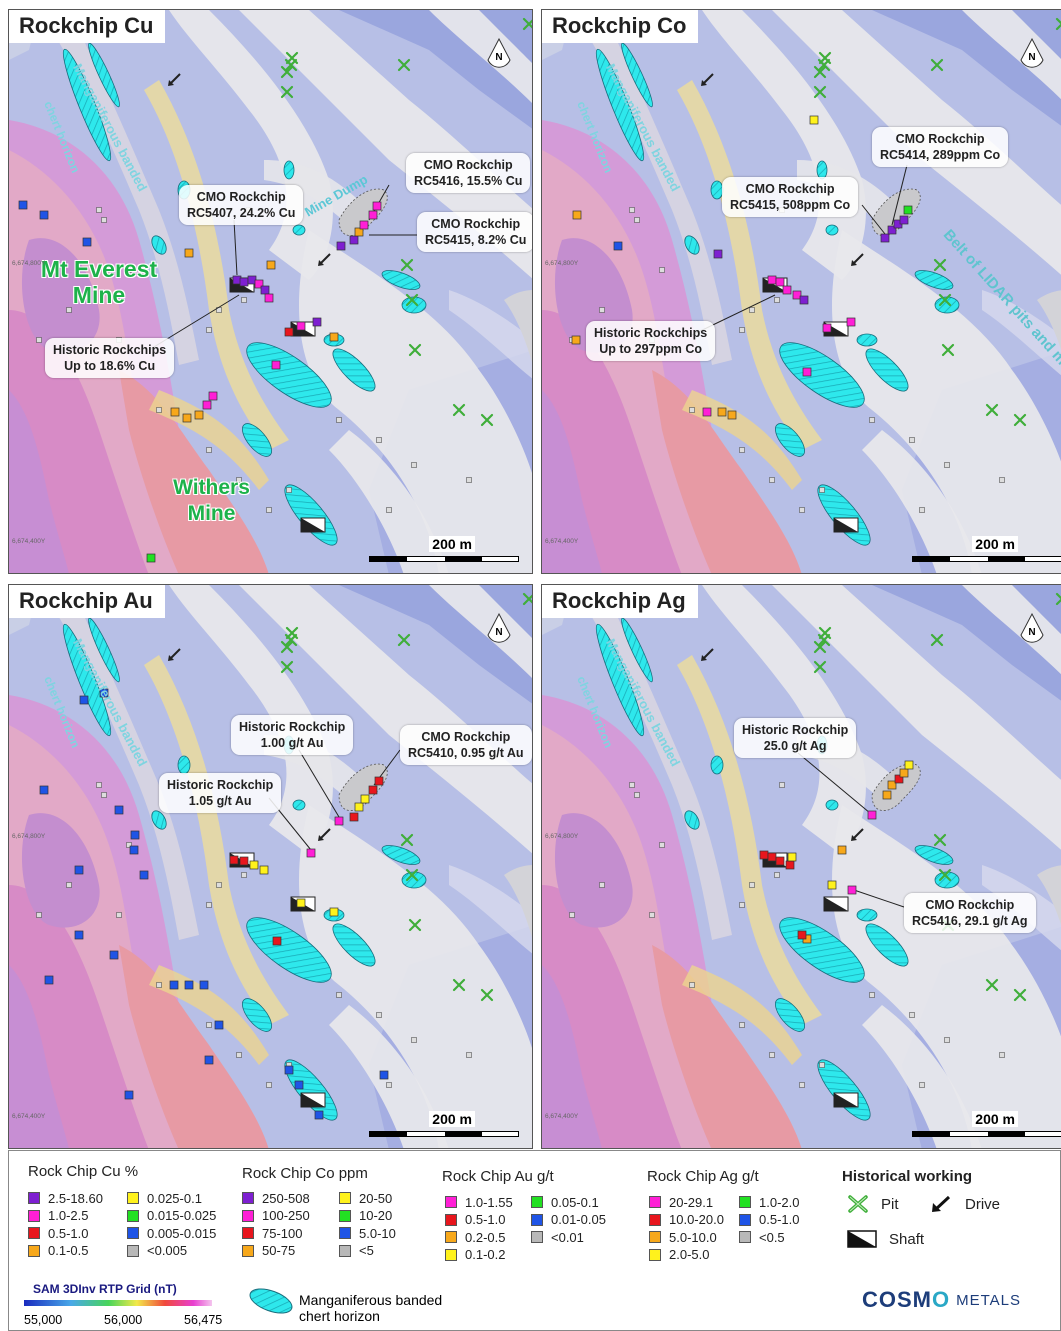  What do you see at coordinates (468, 181) in the screenshot?
I see `callout-line: RC5416, 15.5% Cu` at bounding box center [468, 181].